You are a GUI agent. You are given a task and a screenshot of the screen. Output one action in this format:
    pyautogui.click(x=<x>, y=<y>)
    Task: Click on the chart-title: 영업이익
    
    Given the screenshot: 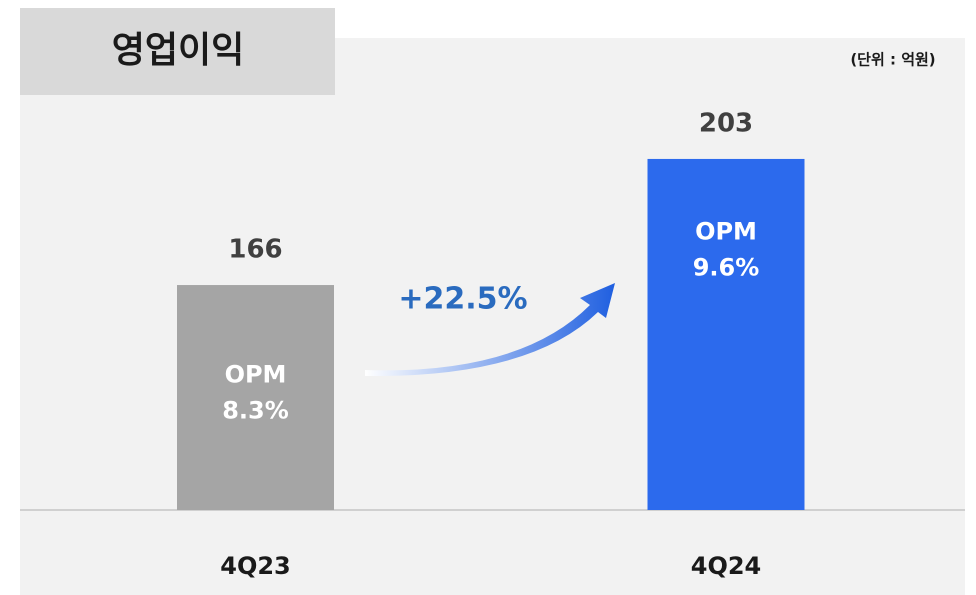 What is the action you would take?
    pyautogui.click(x=178, y=50)
    